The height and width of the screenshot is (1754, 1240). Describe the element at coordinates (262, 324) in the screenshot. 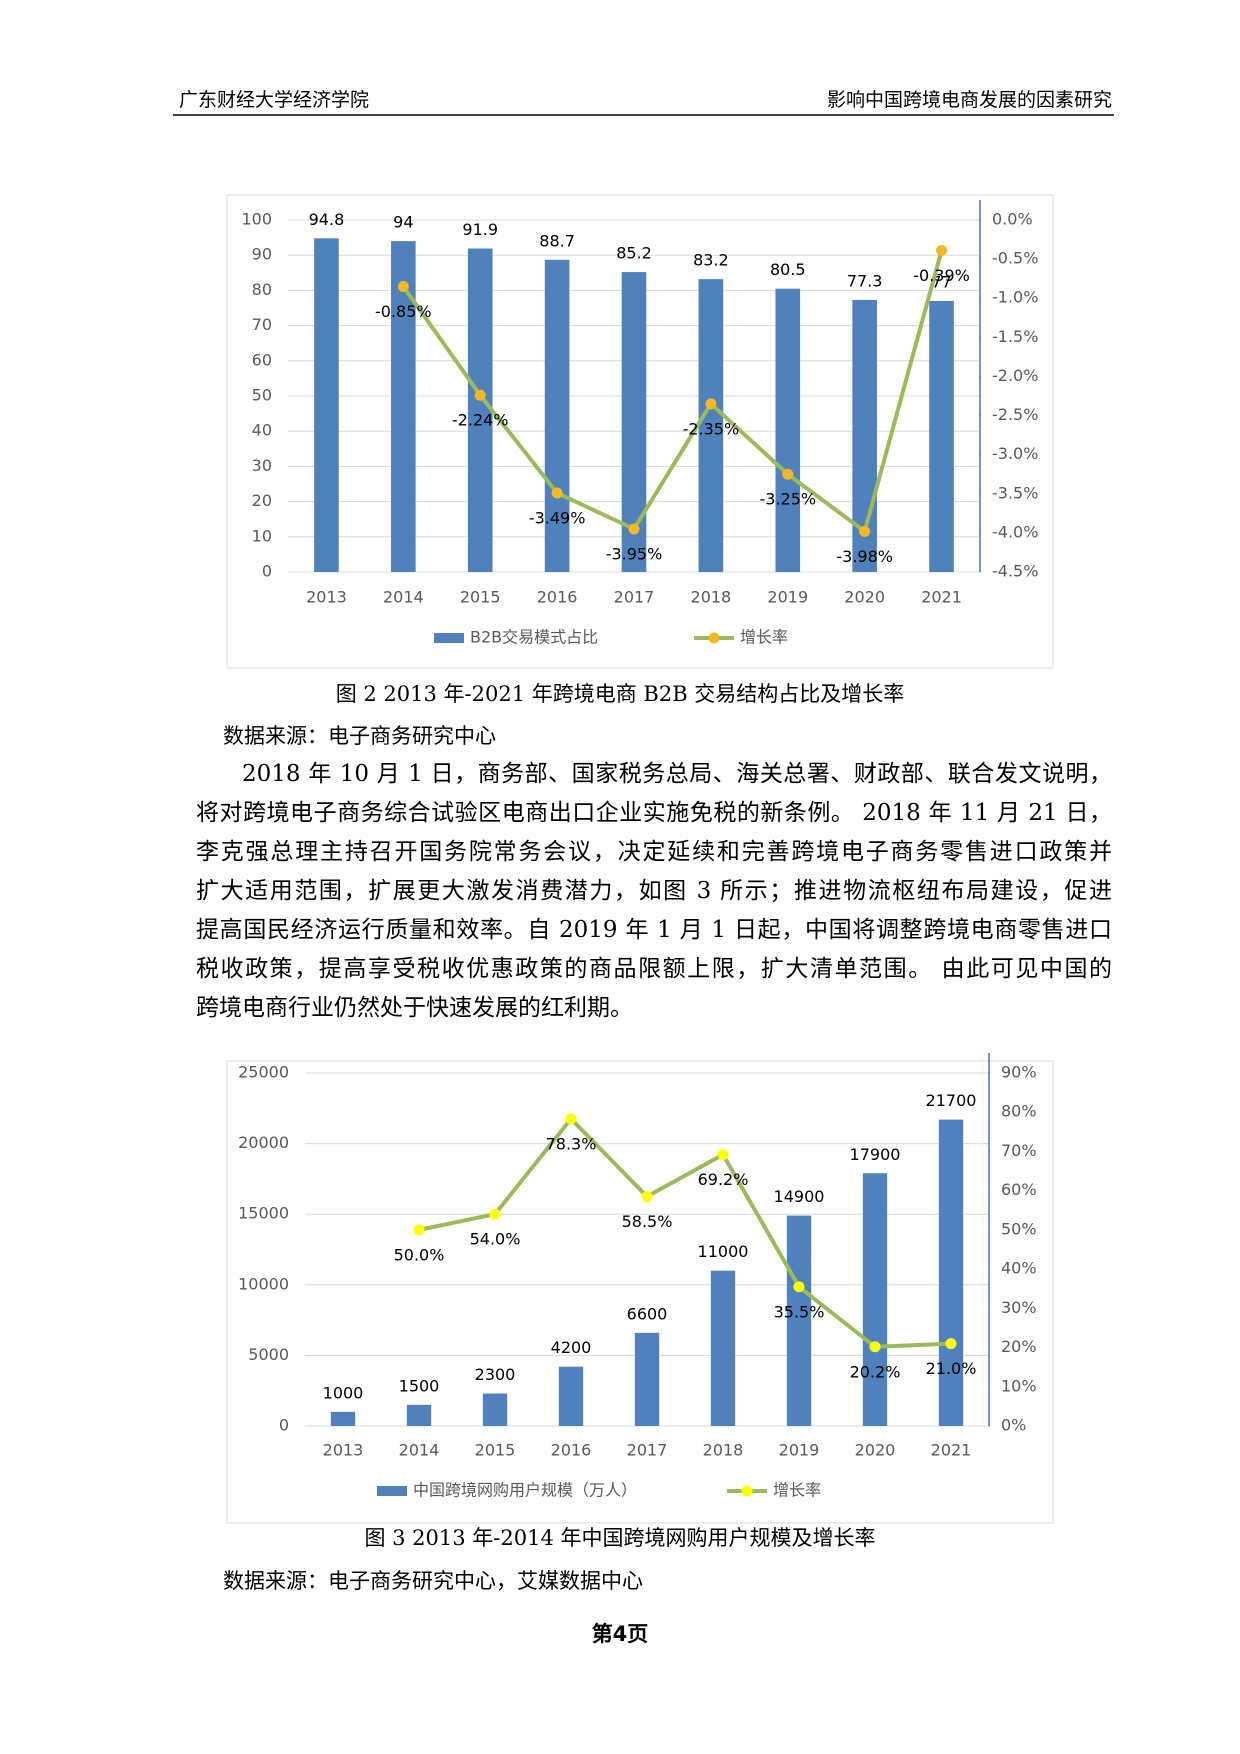

I see `y-tick-label: 70` at that location.